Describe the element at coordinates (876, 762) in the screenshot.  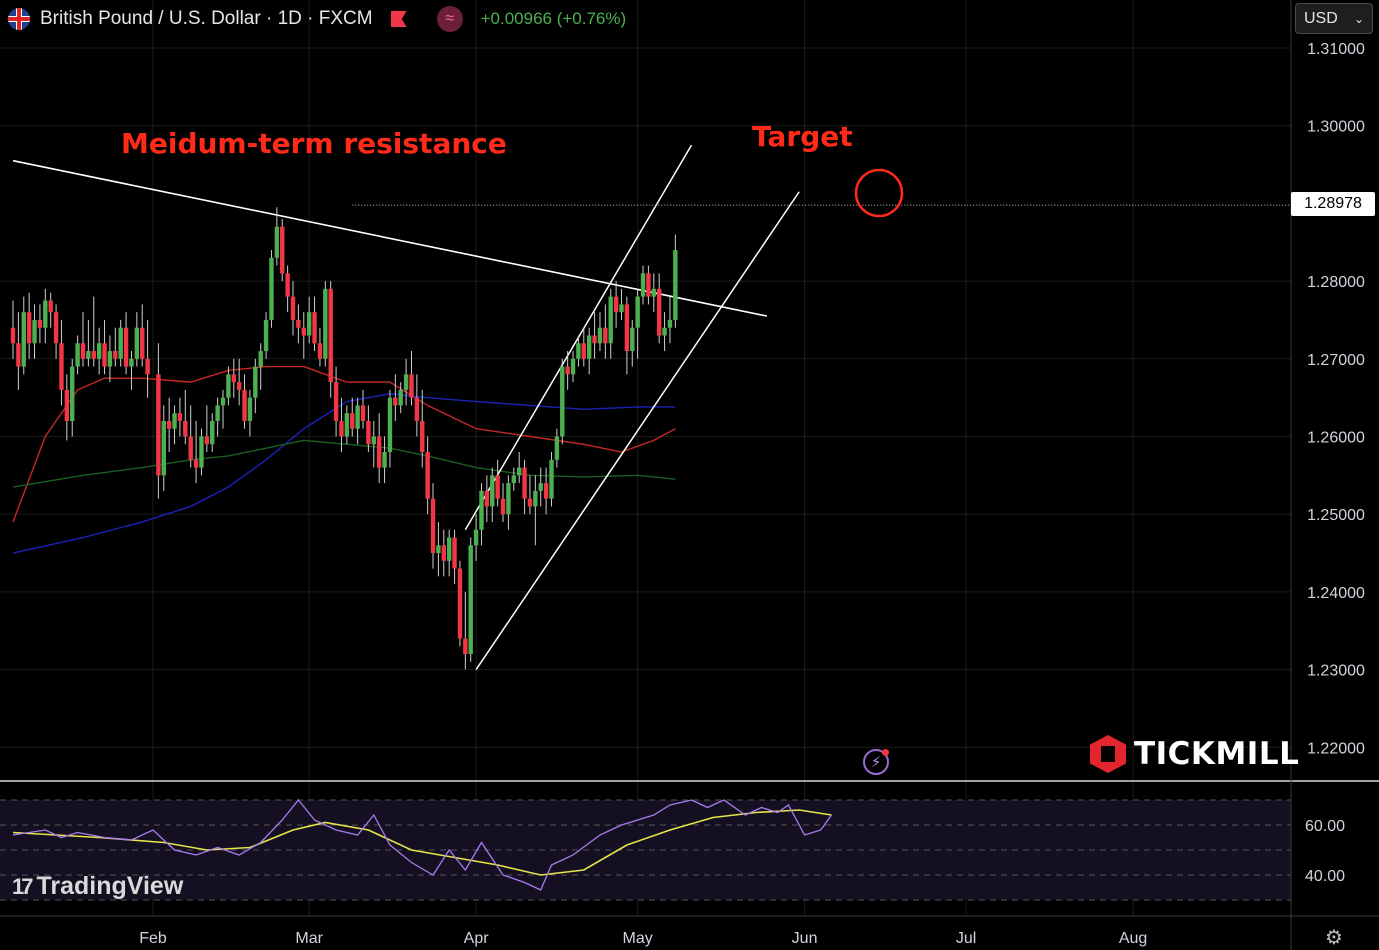
I see `lightning-icon: ⚡` at that location.